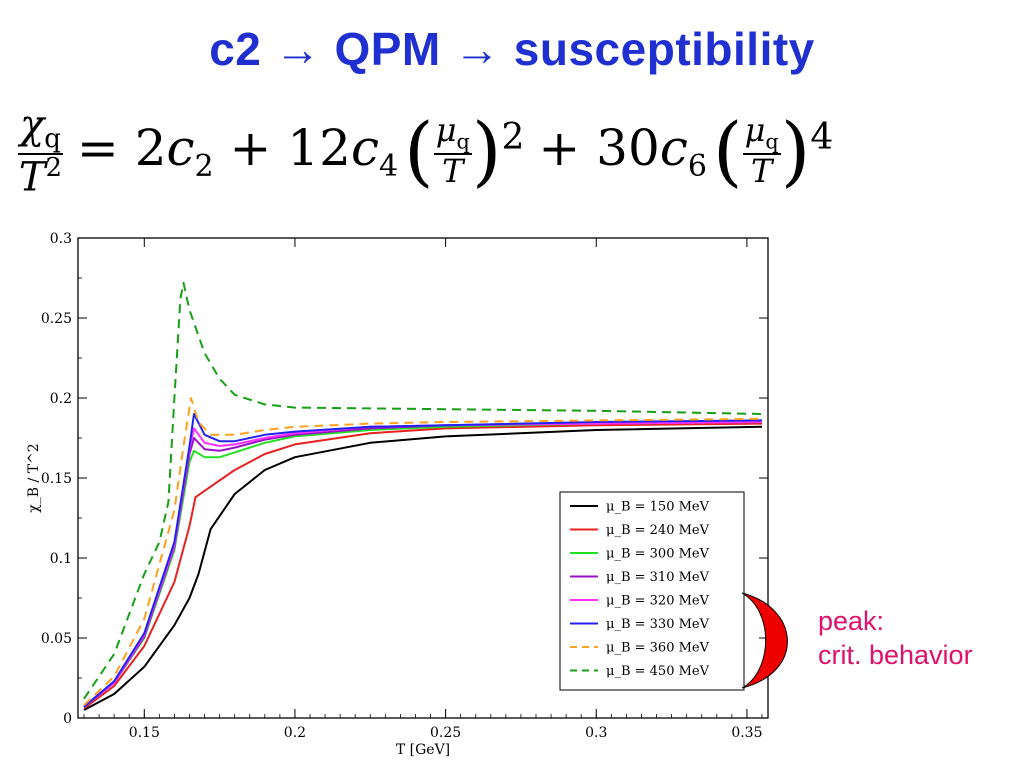 The width and height of the screenshot is (1024, 768). I want to click on legend-label-4: μ_B = 320 MeV, so click(658, 601).